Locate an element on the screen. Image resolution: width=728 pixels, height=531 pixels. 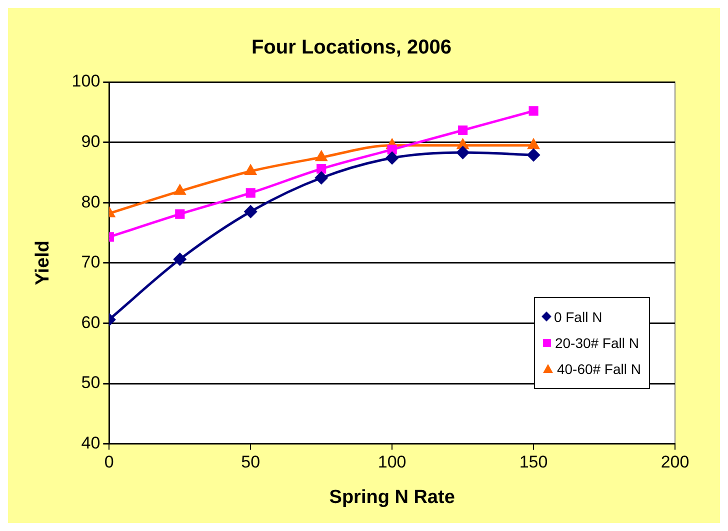
legend-label: 0 Fall N is located at coordinates (578, 317).